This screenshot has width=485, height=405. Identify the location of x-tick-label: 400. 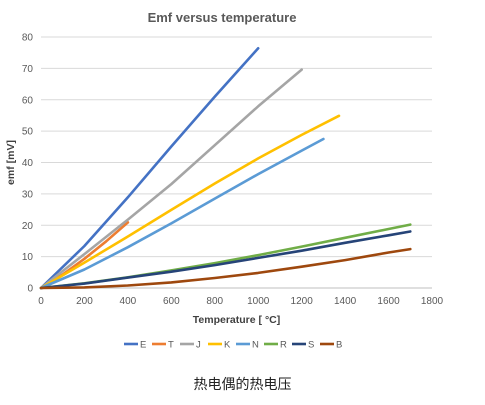
(128, 301).